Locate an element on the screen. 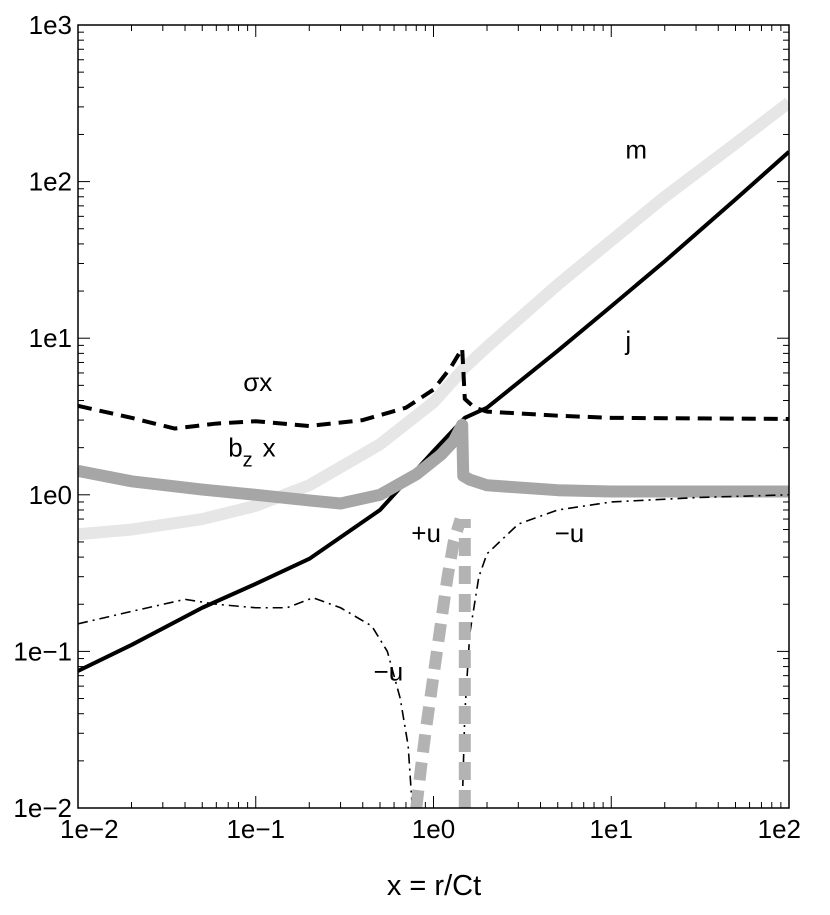  x-tick-label: 1e−1 is located at coordinates (255, 829).